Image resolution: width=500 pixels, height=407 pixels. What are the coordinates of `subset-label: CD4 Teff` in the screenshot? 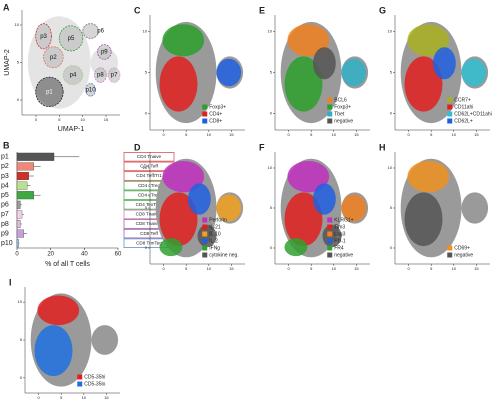 It's located at (149, 166).